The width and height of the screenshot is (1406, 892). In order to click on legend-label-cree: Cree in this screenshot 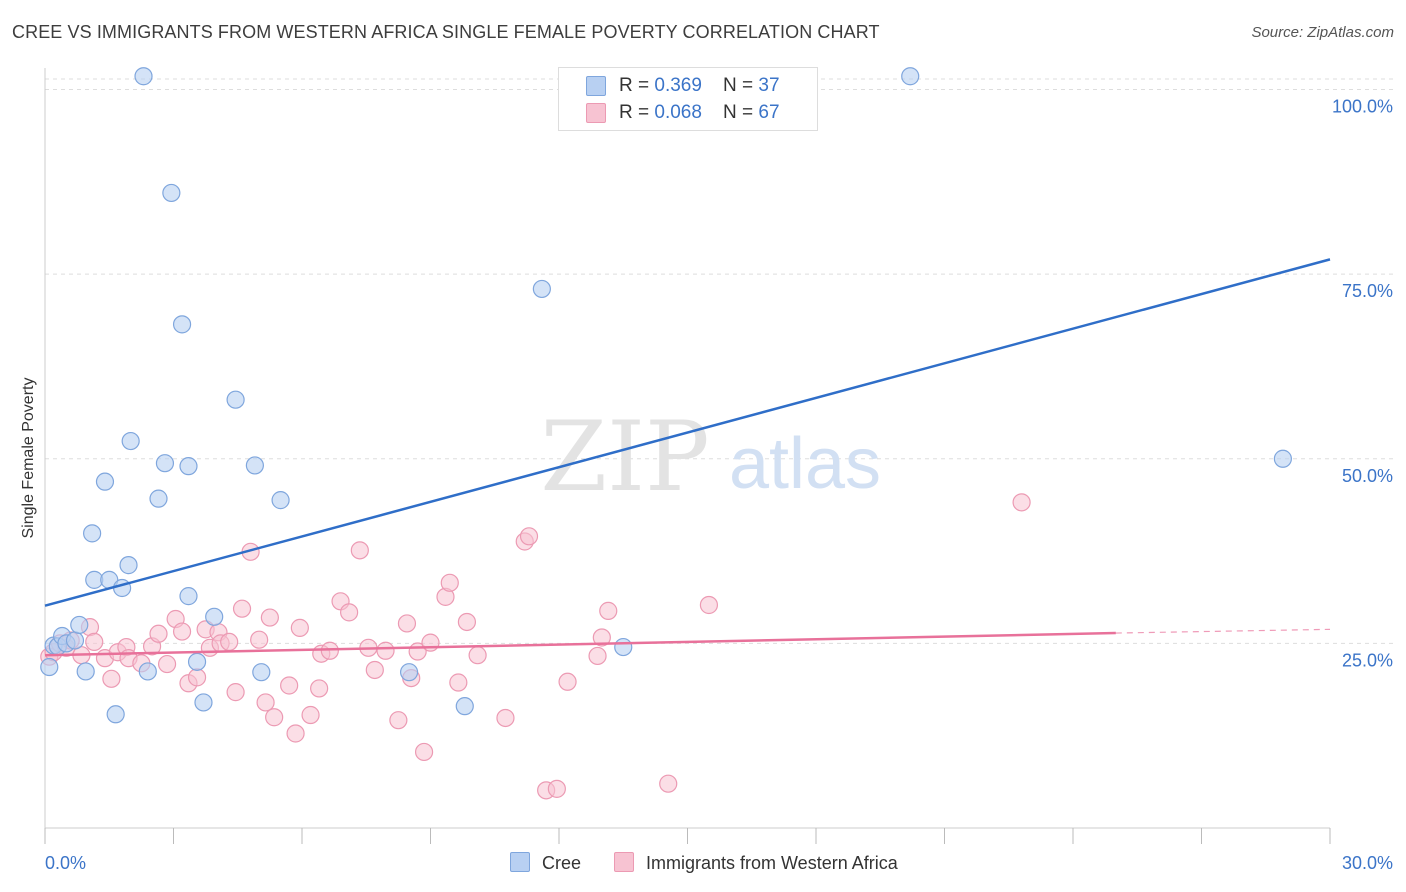, I will do `click(562, 863)`.